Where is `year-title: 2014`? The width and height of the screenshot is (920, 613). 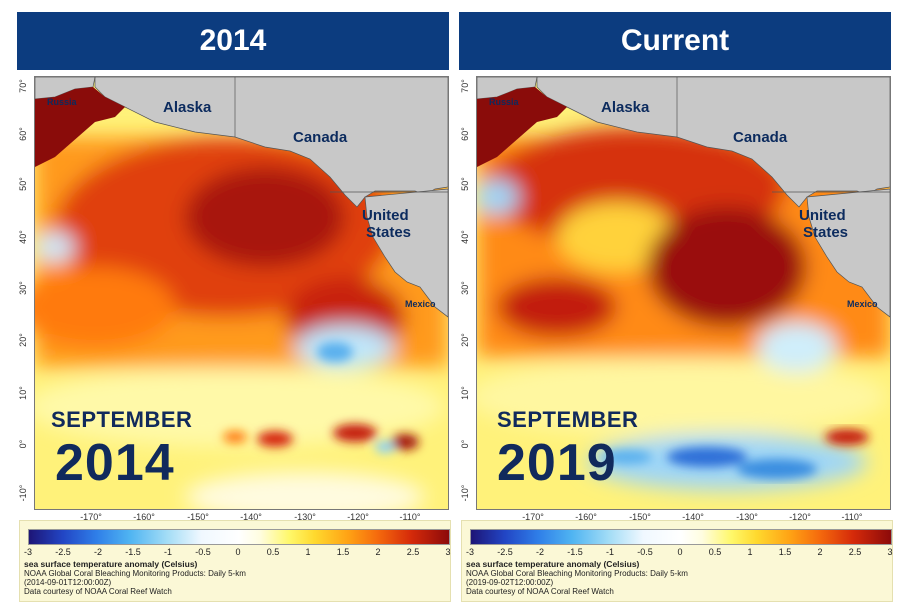
year-title: 2014 is located at coordinates (115, 463).